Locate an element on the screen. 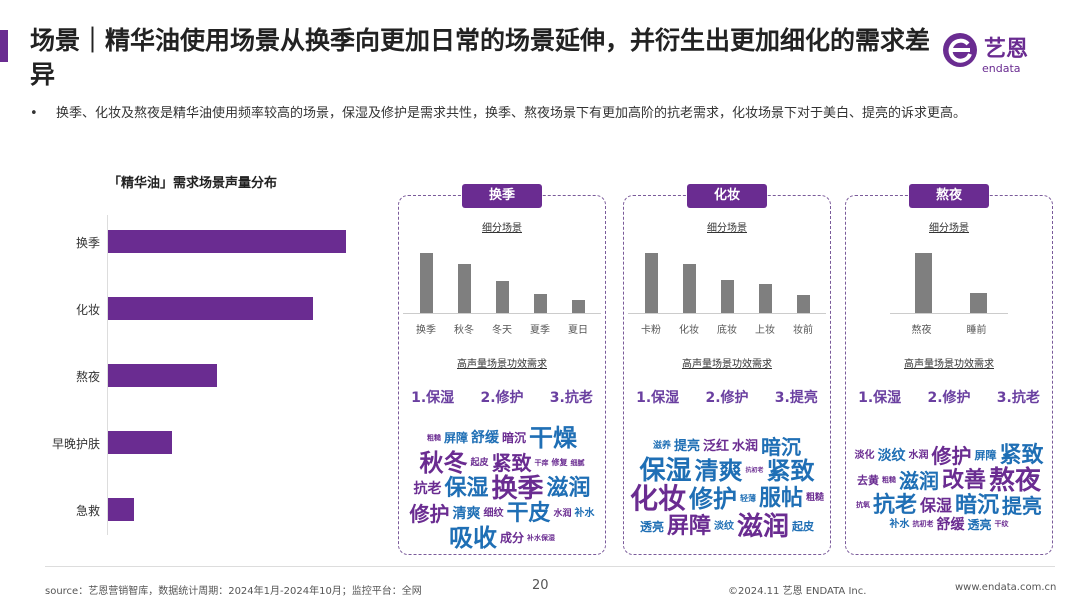  bar-label: 夏季 is located at coordinates (540, 330).